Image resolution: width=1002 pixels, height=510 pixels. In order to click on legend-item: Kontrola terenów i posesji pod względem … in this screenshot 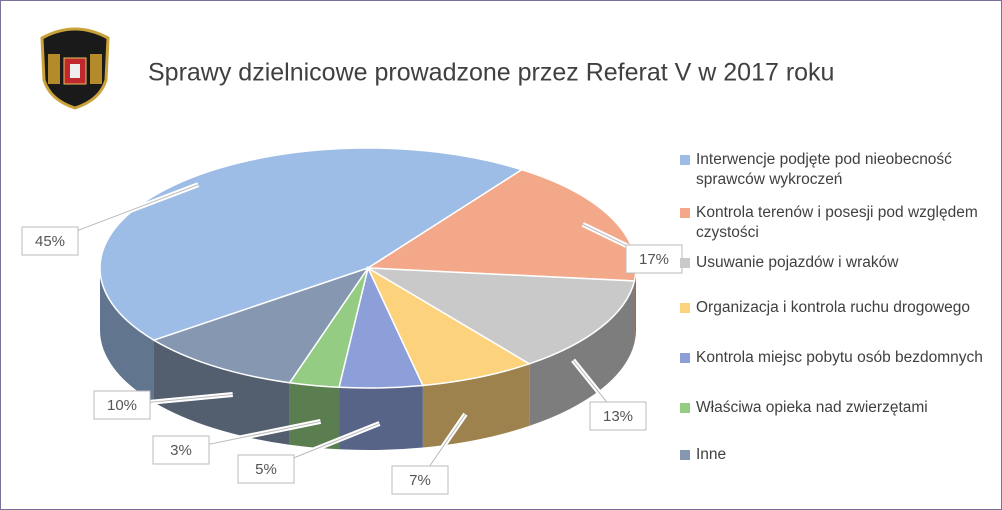, I will do `click(838, 223)`.